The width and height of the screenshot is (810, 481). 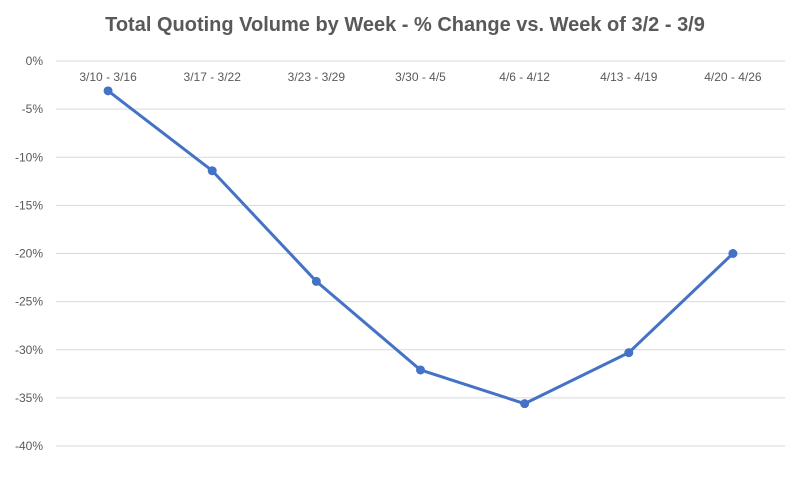 I want to click on y-tick-label: 0%, so click(x=35, y=61).